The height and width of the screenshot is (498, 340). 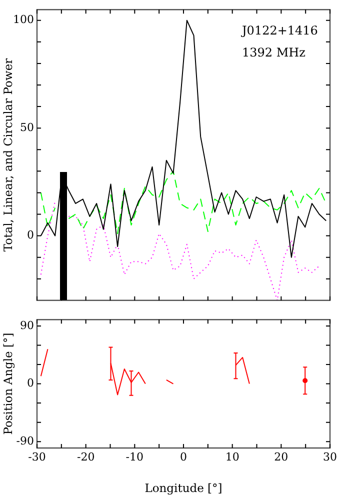 I want to click on x-tick-label: 0, so click(x=183, y=457).